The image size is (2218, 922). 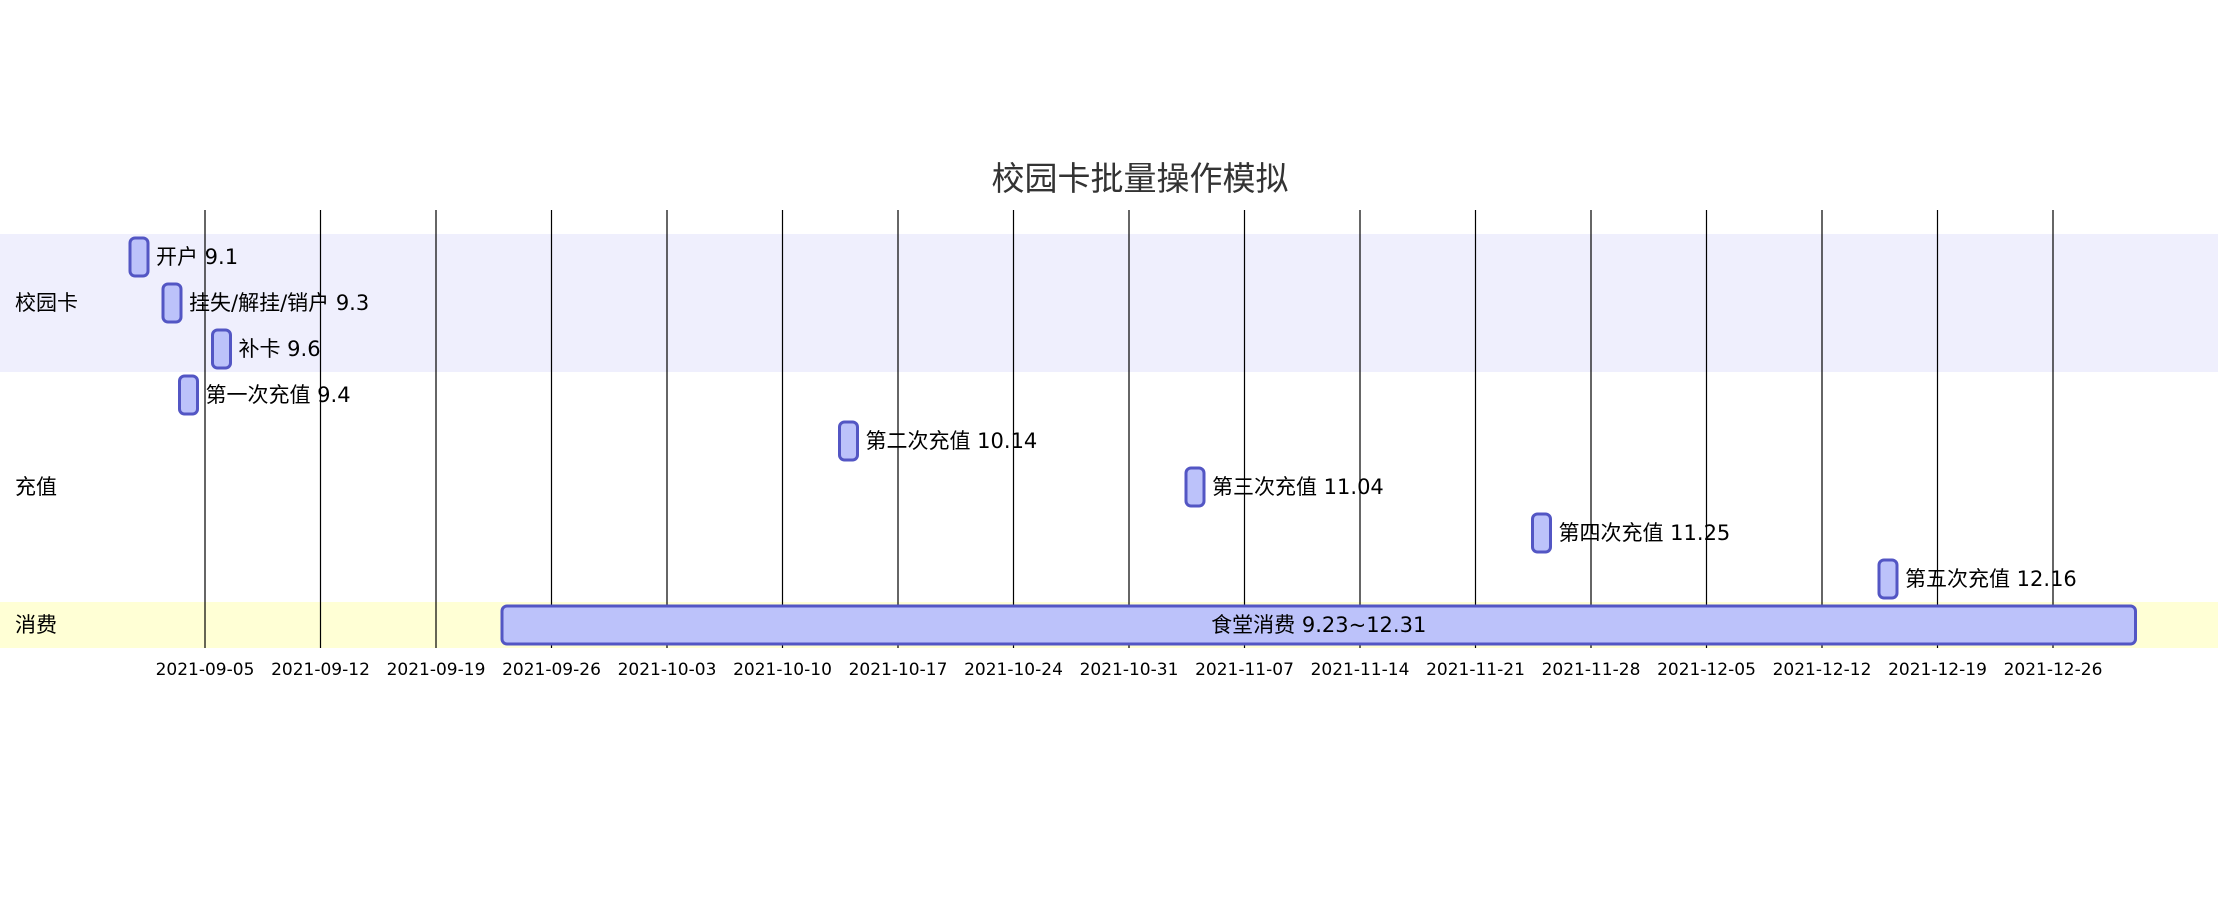 What do you see at coordinates (197, 257) in the screenshot?
I see `task-label: 开户 9.1` at bounding box center [197, 257].